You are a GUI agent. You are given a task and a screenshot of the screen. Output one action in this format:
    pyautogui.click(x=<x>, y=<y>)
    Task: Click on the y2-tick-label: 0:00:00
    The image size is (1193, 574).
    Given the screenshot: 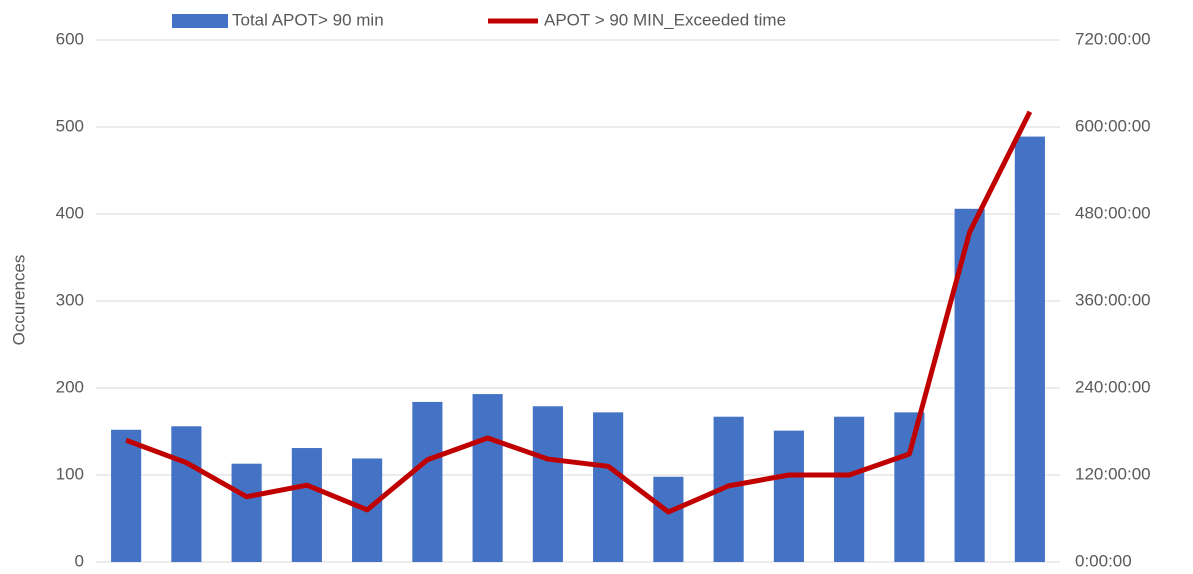 What is the action you would take?
    pyautogui.click(x=1103, y=560)
    